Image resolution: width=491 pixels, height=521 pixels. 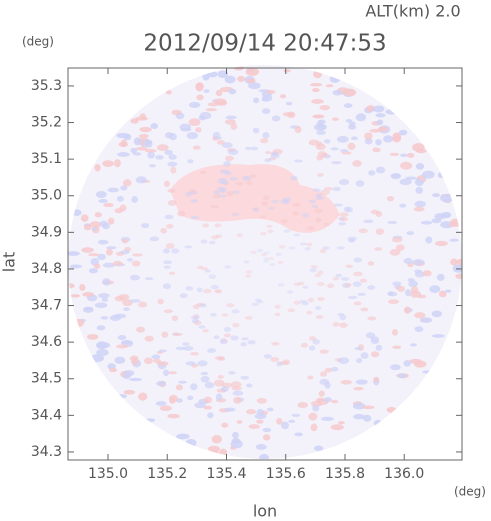 I want to click on y-tick-label: 34.6, so click(x=46, y=342).